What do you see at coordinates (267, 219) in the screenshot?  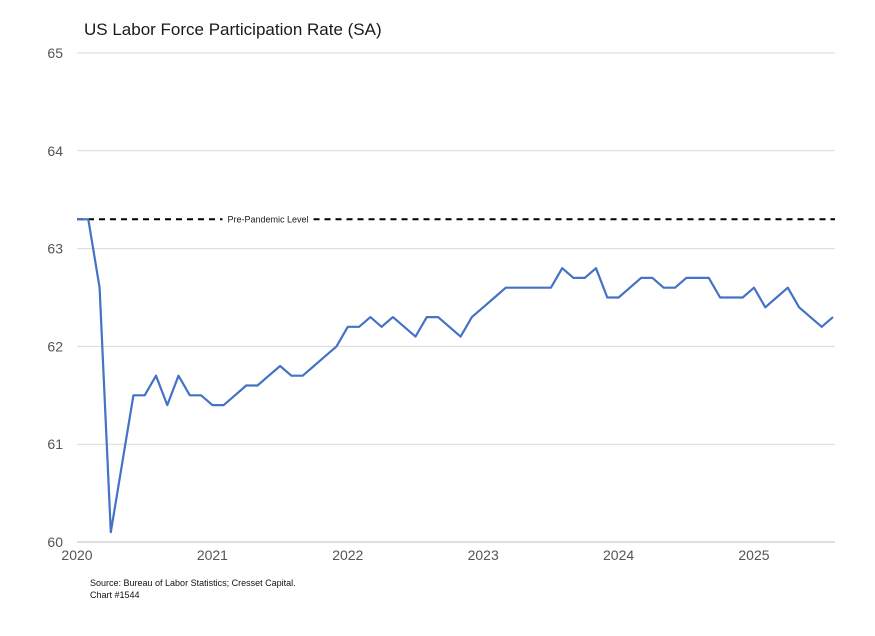 I see `reference-line-label: Pre-Pandemic Level` at bounding box center [267, 219].